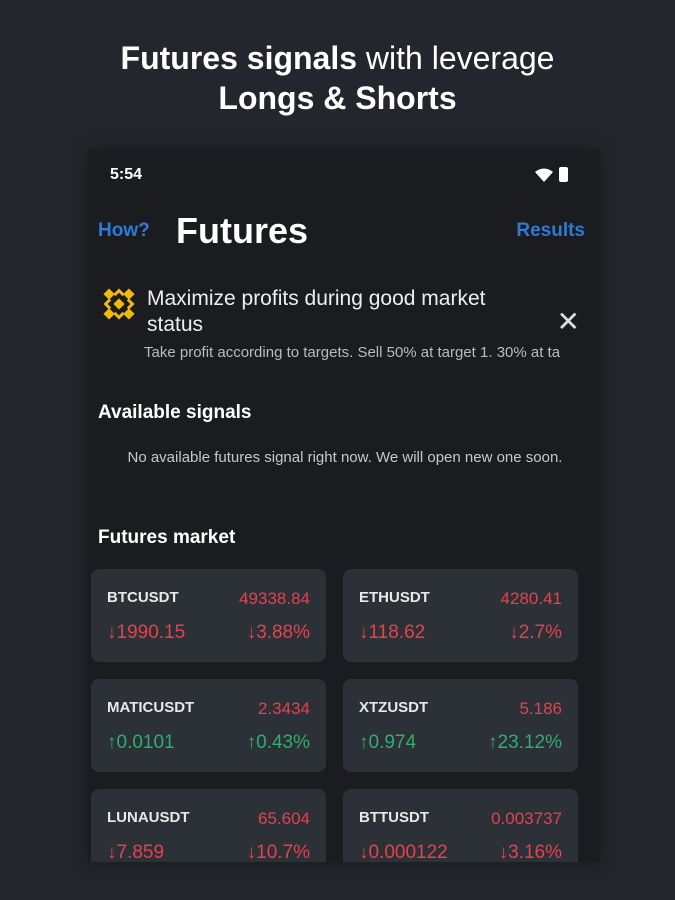 This screenshot has width=675, height=900. Describe the element at coordinates (167, 537) in the screenshot. I see `futures-market-heading: Futures market` at that location.